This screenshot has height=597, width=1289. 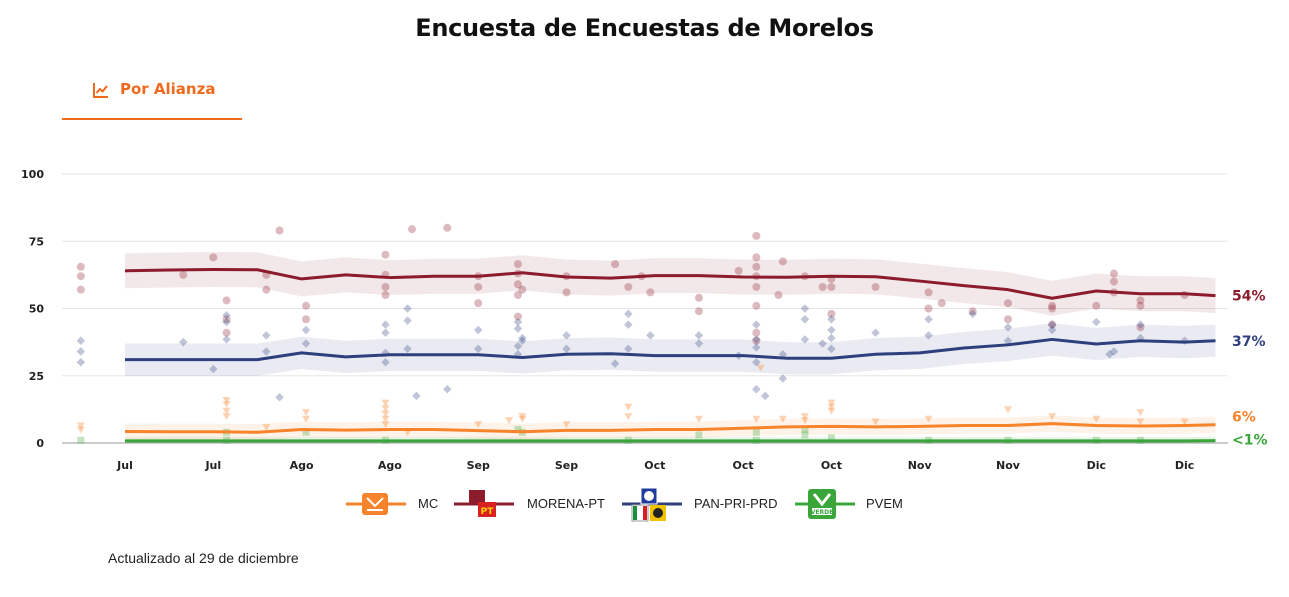 What do you see at coordinates (376, 504) in the screenshot?
I see `mc-logo-icon` at bounding box center [376, 504].